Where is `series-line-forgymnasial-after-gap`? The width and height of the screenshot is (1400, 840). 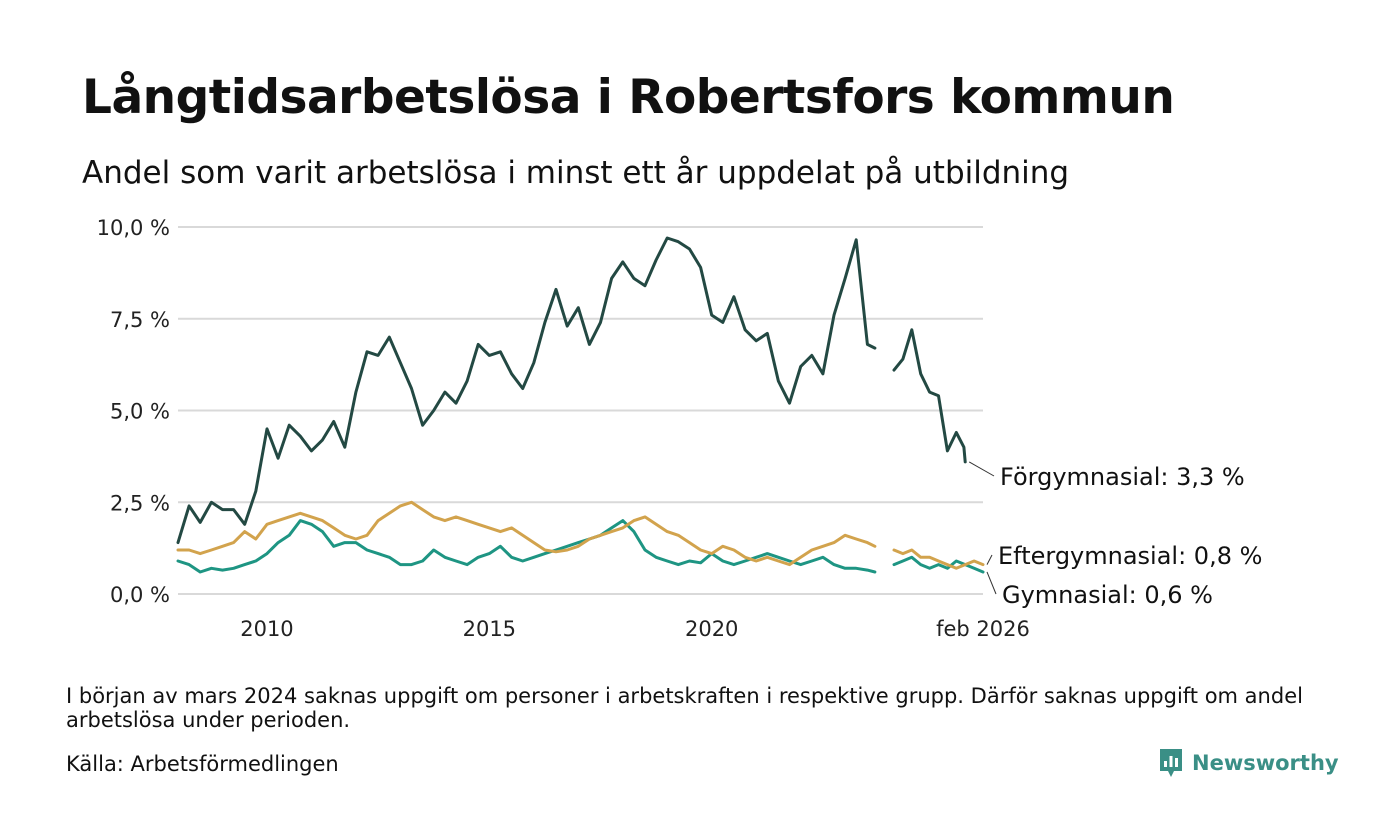 series-line-forgymnasial-after-gap is located at coordinates (929, 396).